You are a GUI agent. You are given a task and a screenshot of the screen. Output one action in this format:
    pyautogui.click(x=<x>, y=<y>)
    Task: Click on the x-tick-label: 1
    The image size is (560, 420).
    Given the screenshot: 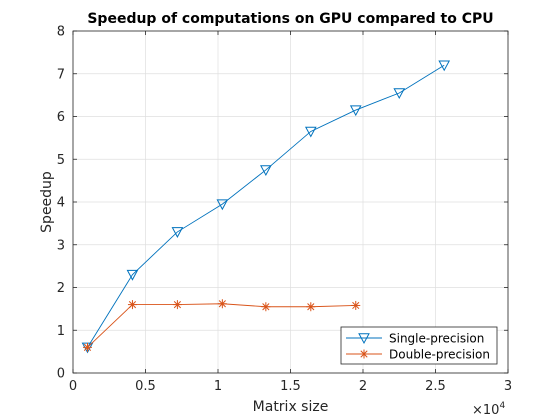 What is the action you would take?
    pyautogui.click(x=218, y=386)
    